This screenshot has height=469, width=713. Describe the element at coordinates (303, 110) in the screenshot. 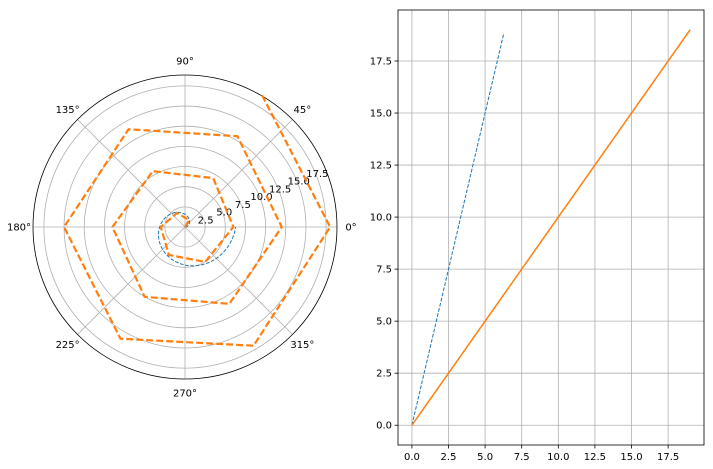

I see `polar-theta-tick-label: 45°` at that location.